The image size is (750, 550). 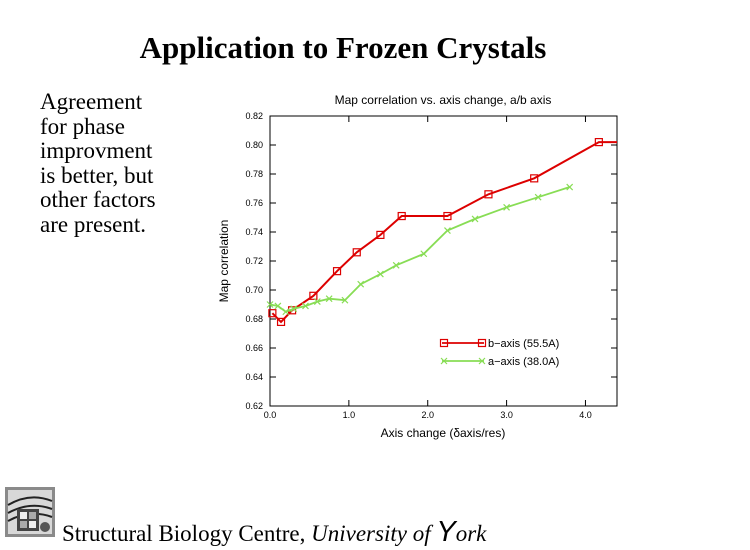 What do you see at coordinates (427, 415) in the screenshot?
I see `x-tick-label: 2.0` at bounding box center [427, 415].